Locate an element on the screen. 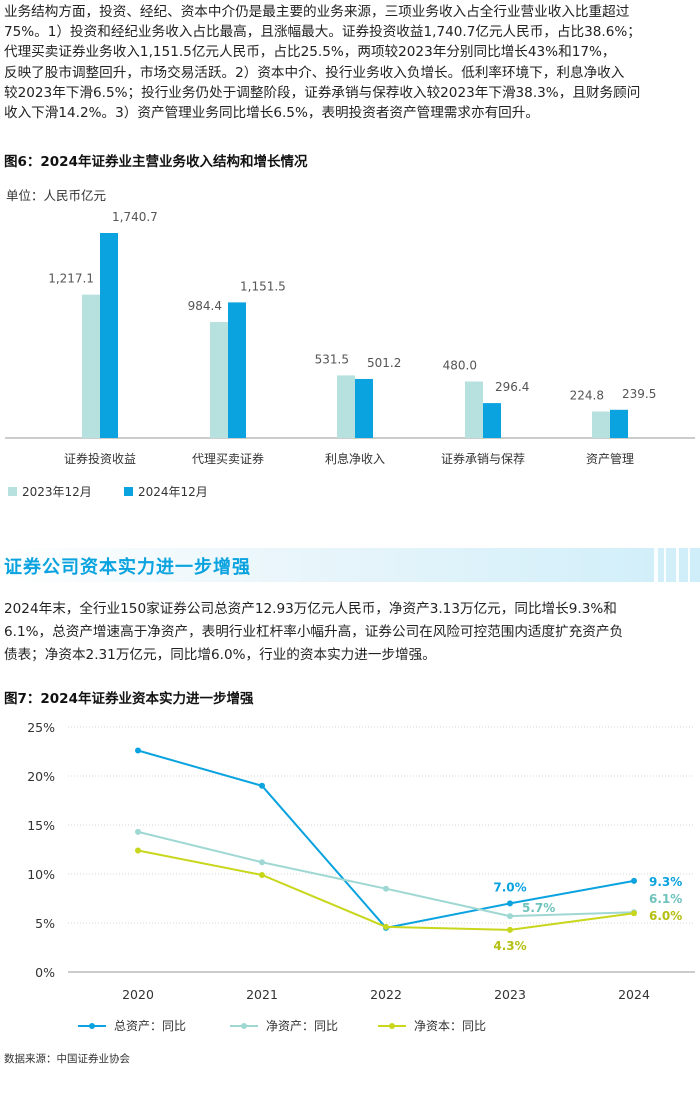 Image resolution: width=700 pixels, height=1097 pixels. bar-value-label: 984.4 is located at coordinates (205, 306).